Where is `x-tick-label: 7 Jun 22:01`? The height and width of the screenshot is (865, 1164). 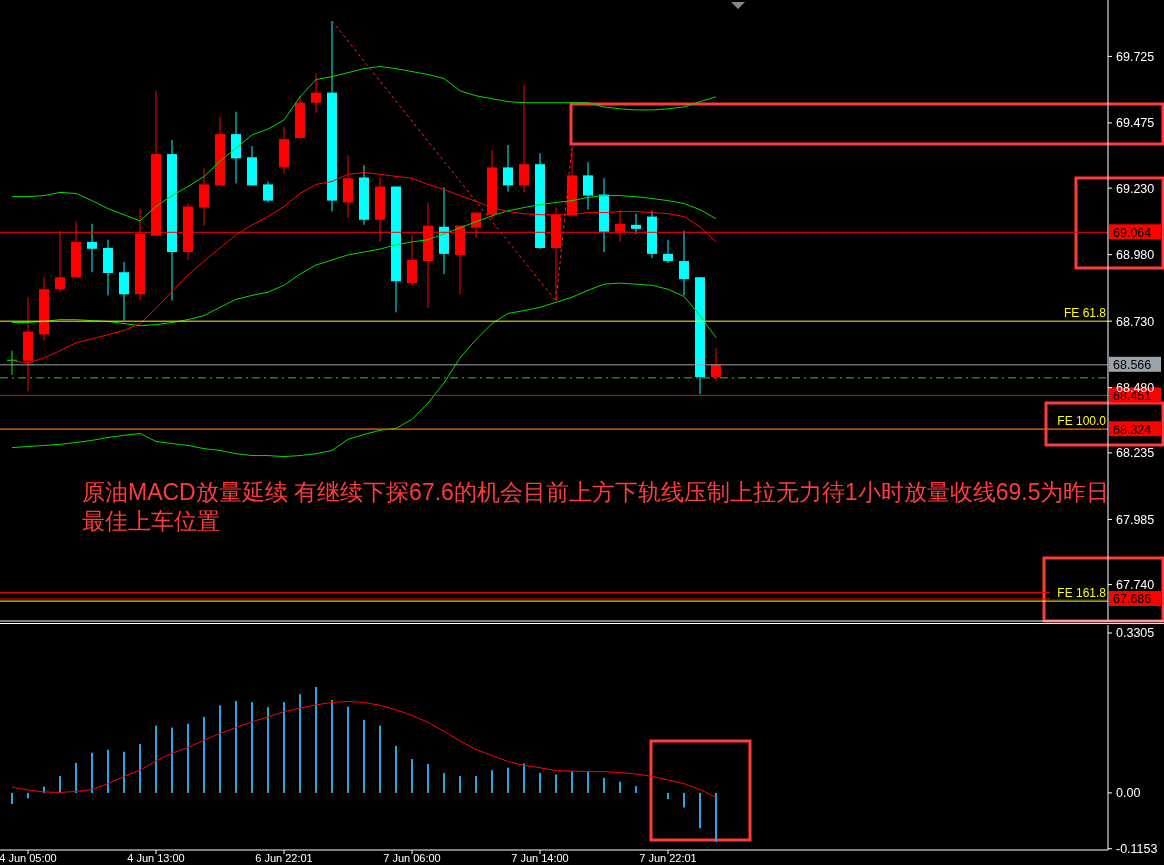
x-tick-label: 7 Jun 22:01 is located at coordinates (668, 858).